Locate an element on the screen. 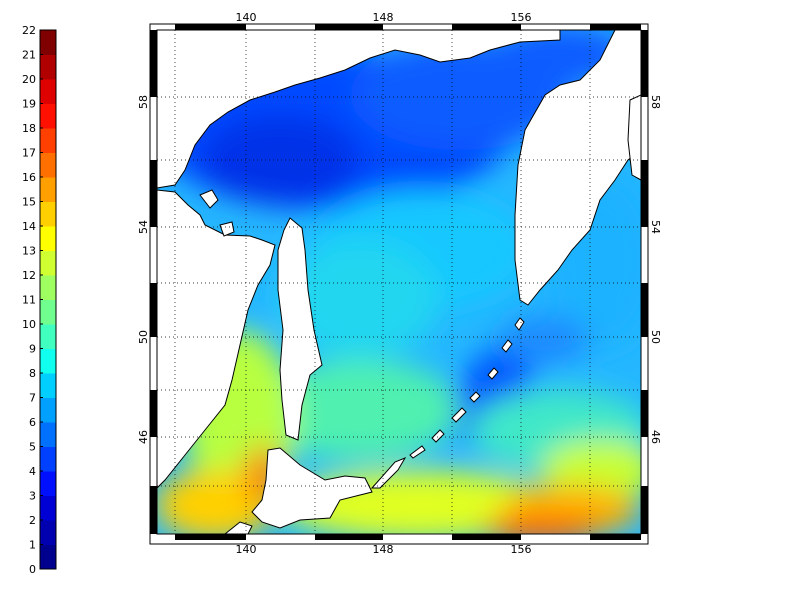 Image resolution: width=800 pixels, height=600 pixels. colorbar-tick-label: 15 is located at coordinates (29, 202).